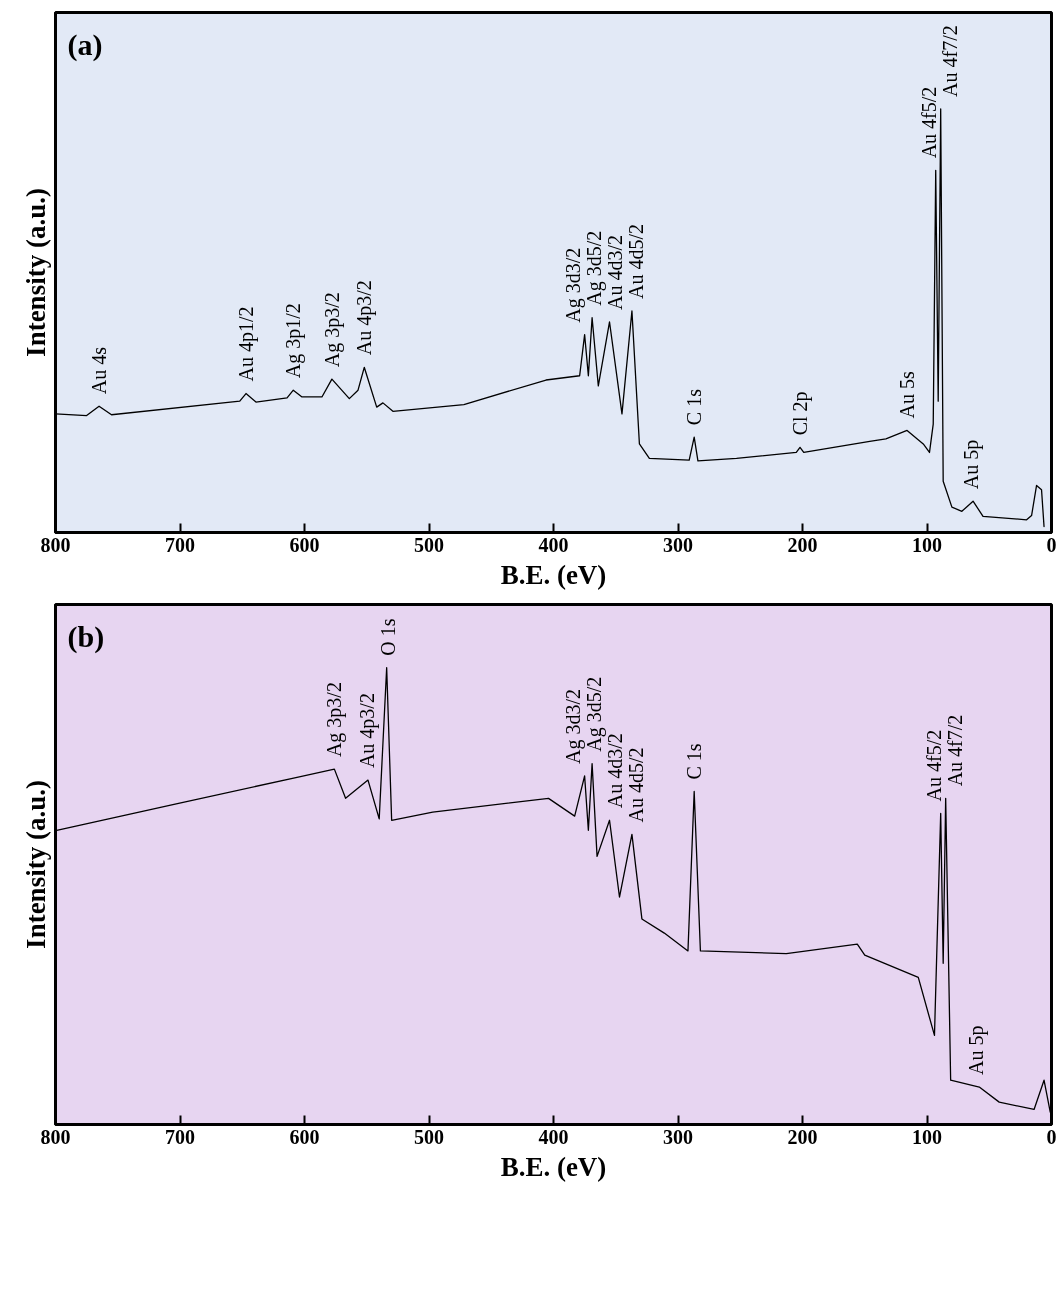 The height and width of the screenshot is (1291, 1063). Describe the element at coordinates (387, 637) in the screenshot. I see `annotation: O 1s` at that location.